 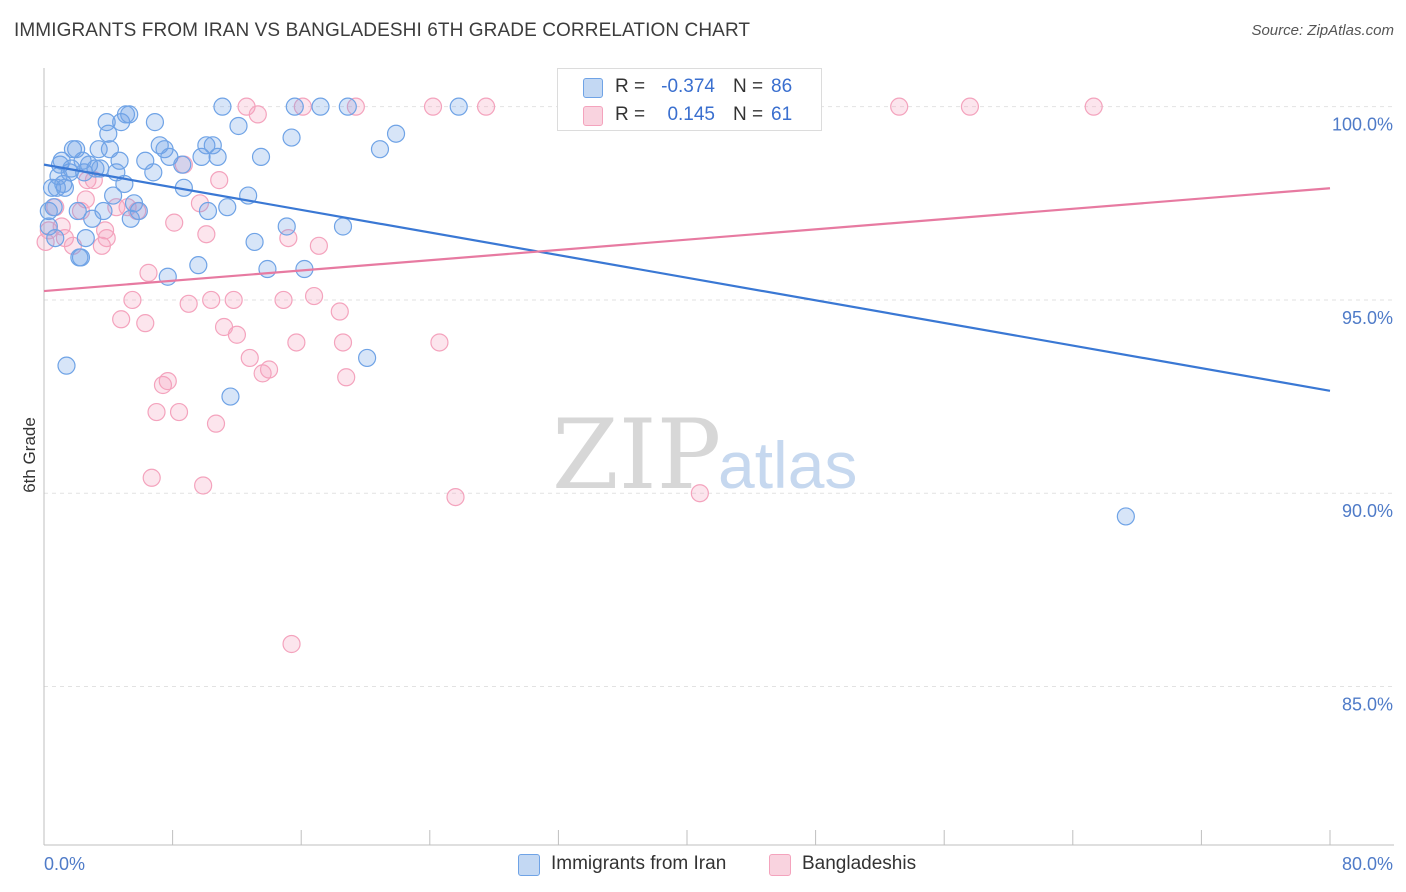 I want to click on bottom-legend-label-iran: Immigrants from Iran, so click(x=639, y=863).